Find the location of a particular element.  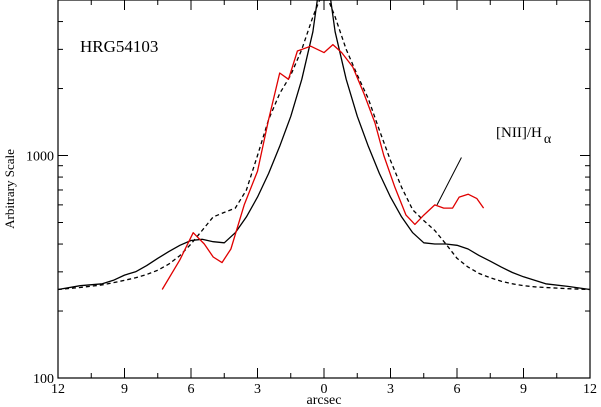

y-tick-label: 100 is located at coordinates (43, 379).